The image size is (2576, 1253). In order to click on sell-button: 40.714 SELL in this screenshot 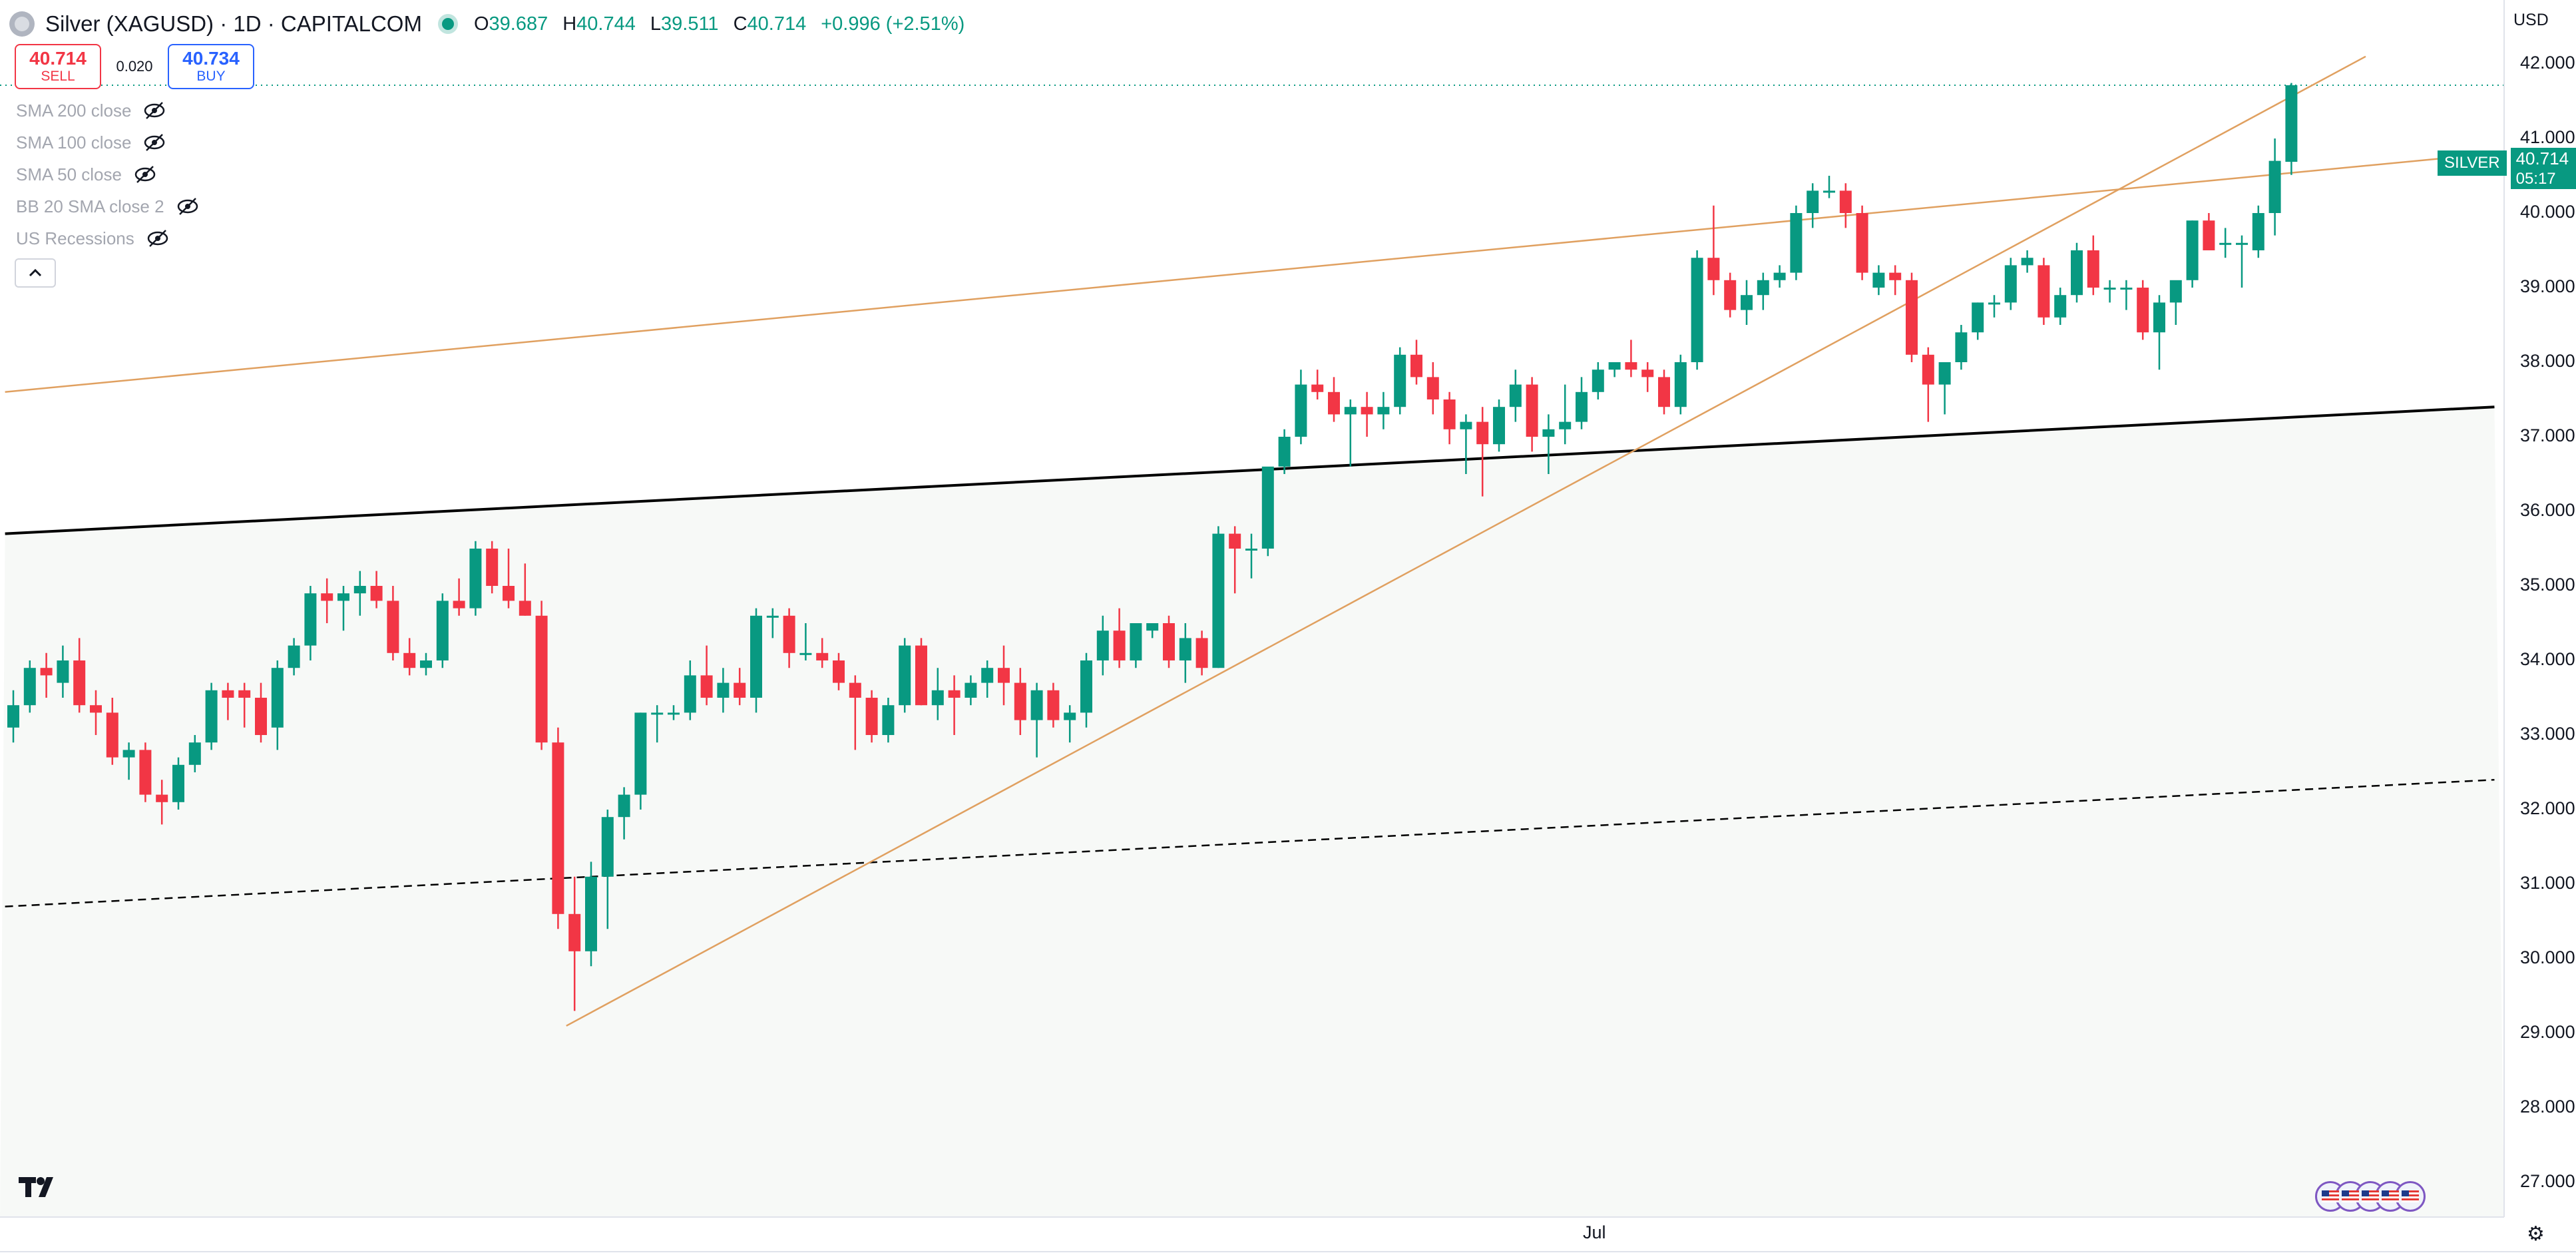, I will do `click(58, 66)`.